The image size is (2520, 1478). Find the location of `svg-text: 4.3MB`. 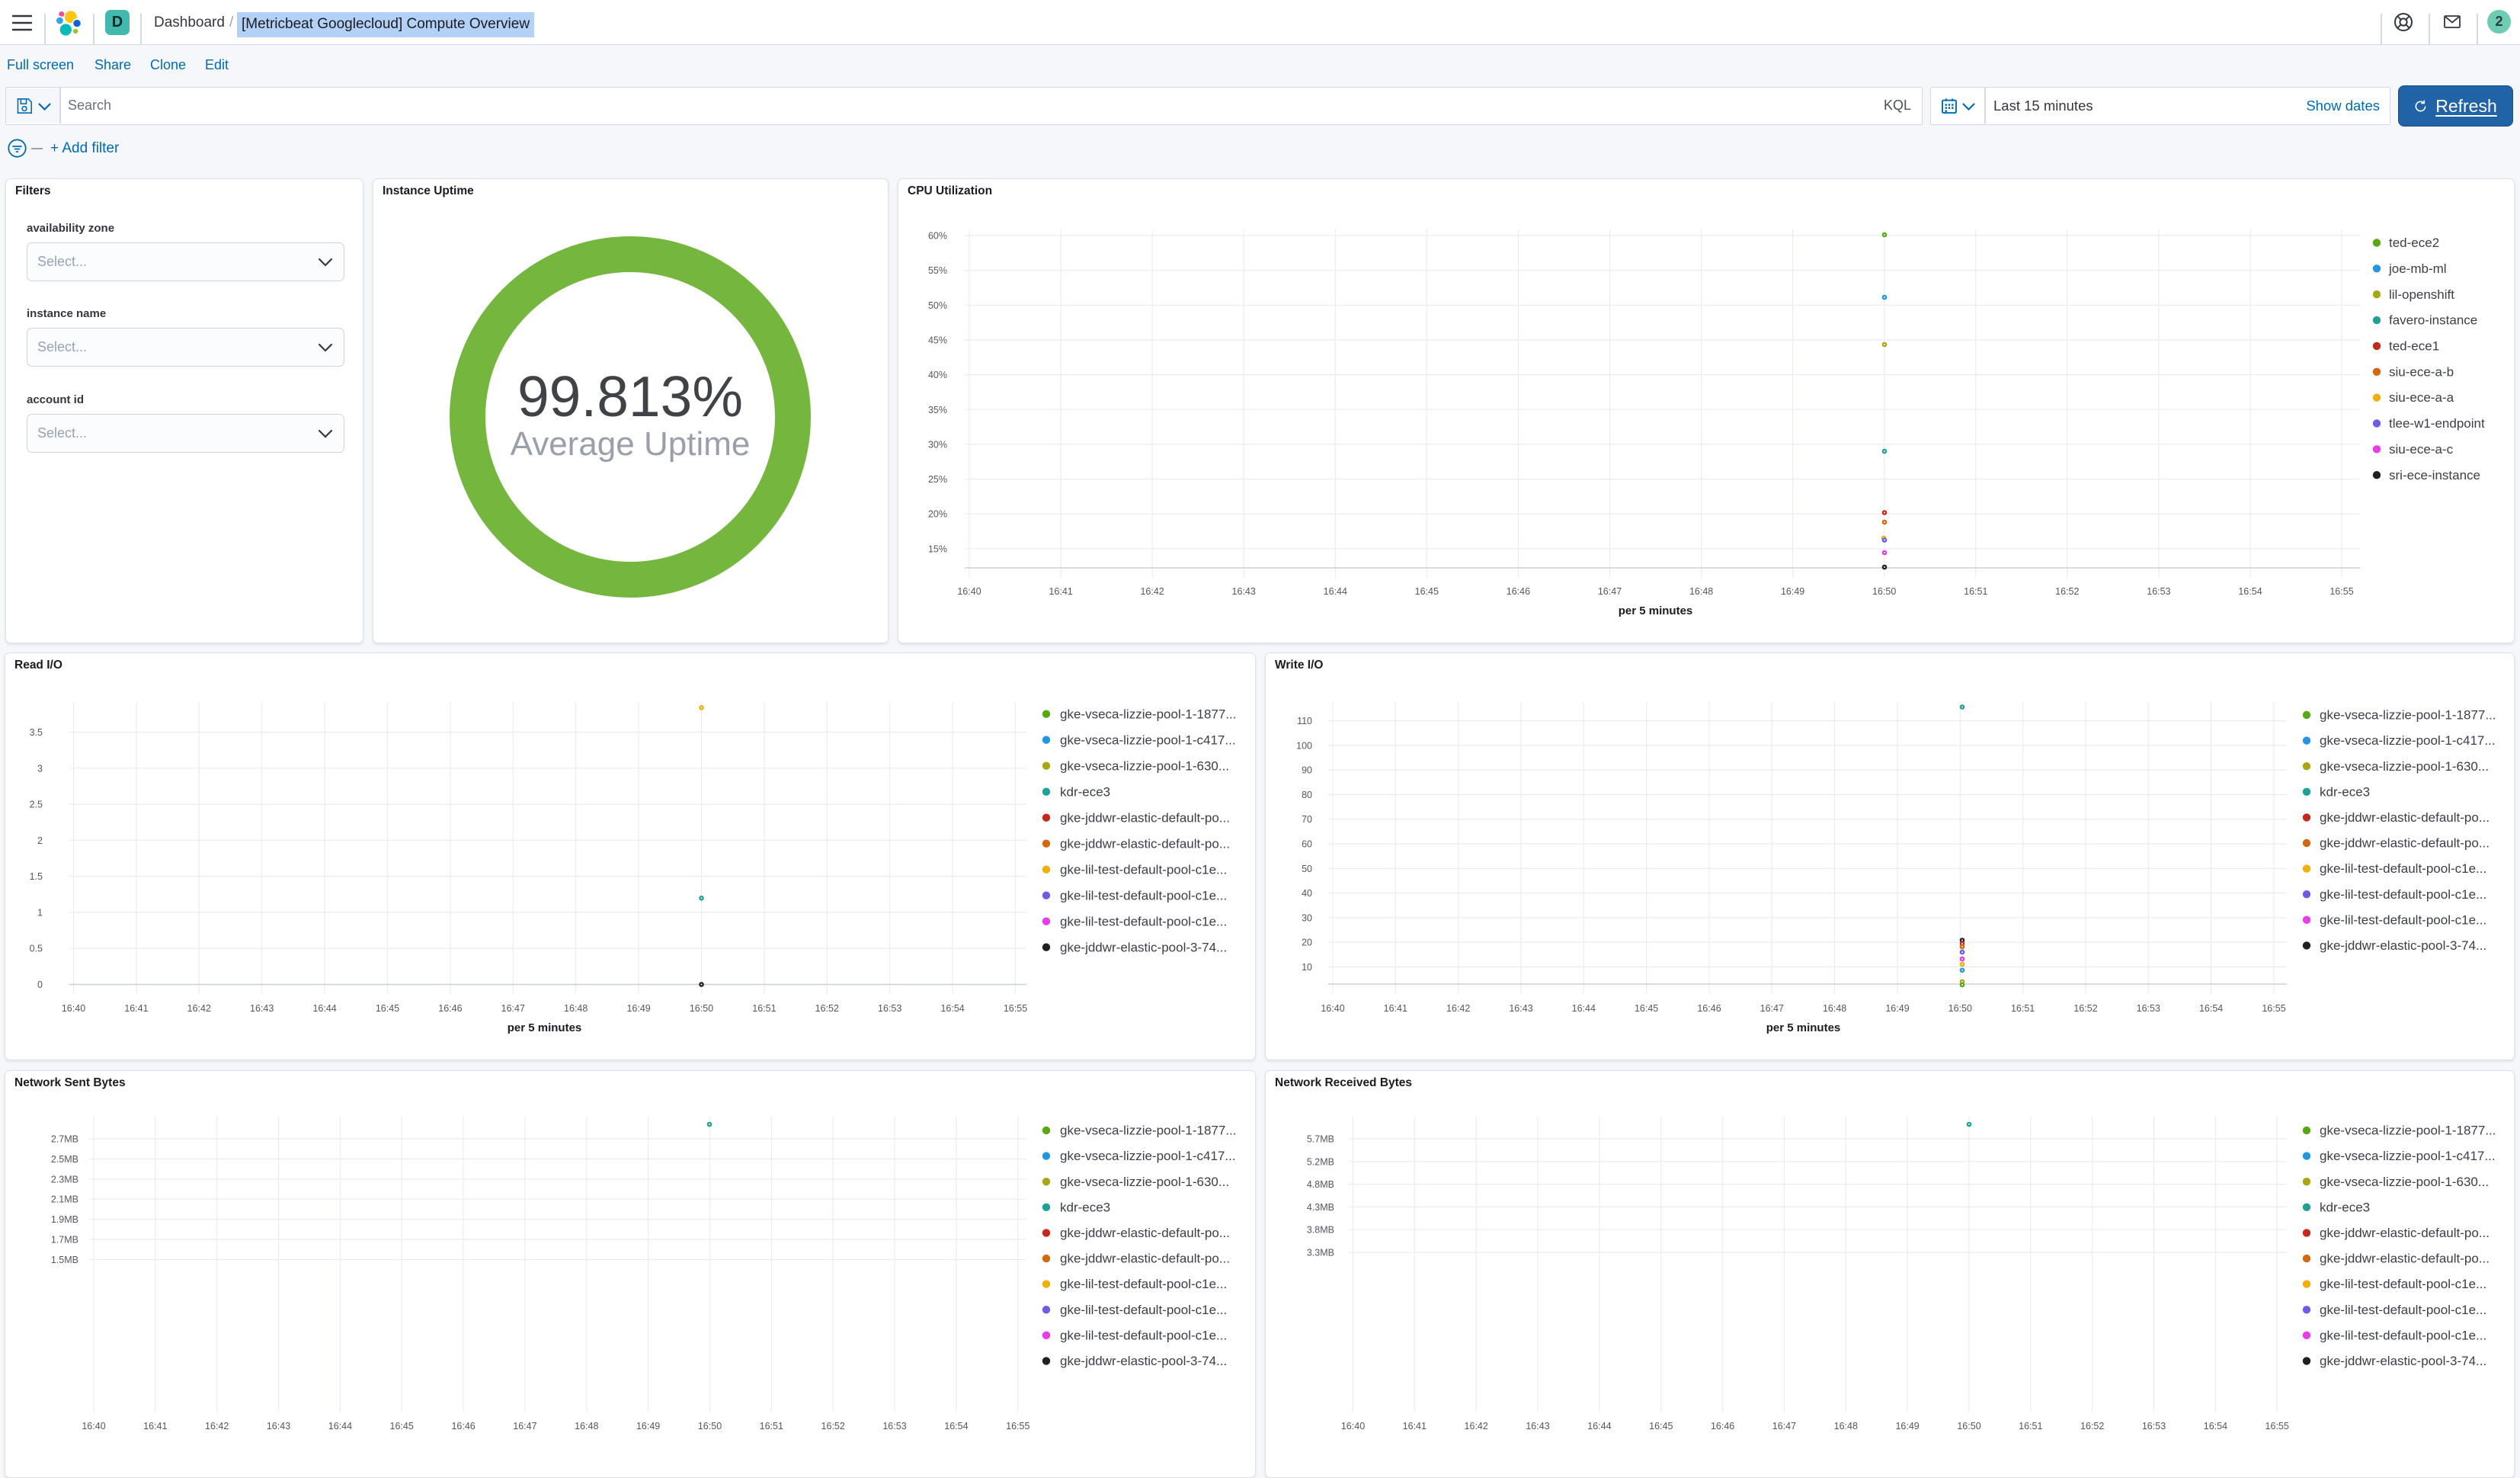

svg-text: 4.3MB is located at coordinates (1320, 1207).